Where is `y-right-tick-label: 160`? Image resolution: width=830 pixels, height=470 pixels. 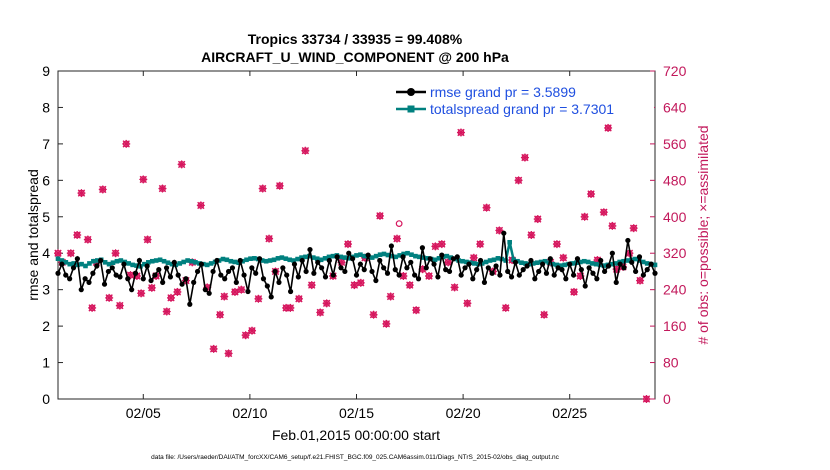 y-right-tick-label: 160 is located at coordinates (675, 326).